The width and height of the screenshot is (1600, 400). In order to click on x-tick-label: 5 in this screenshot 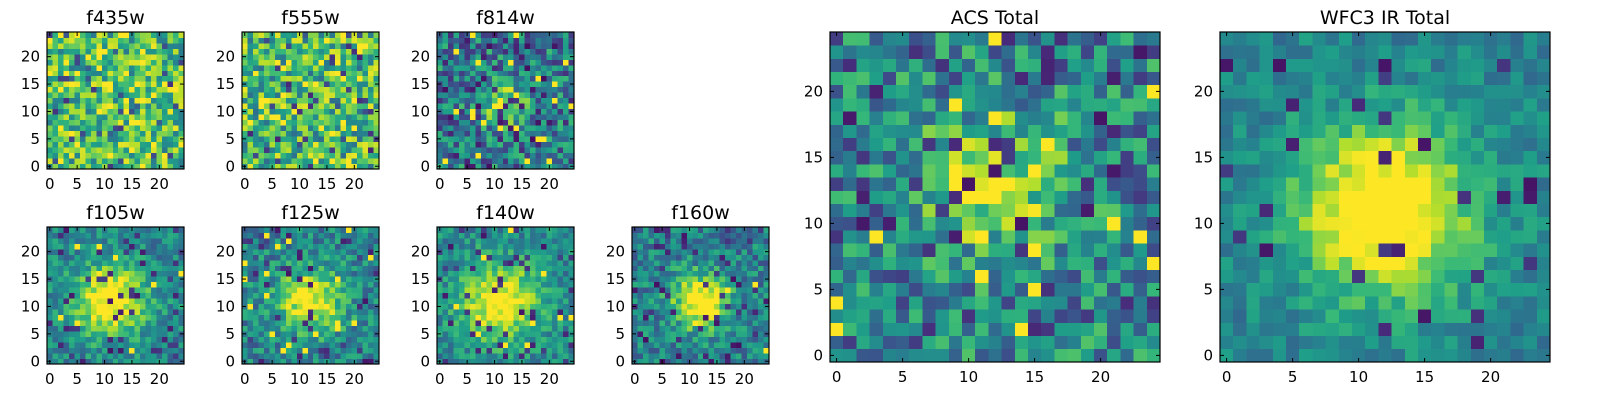, I will do `click(77, 379)`.